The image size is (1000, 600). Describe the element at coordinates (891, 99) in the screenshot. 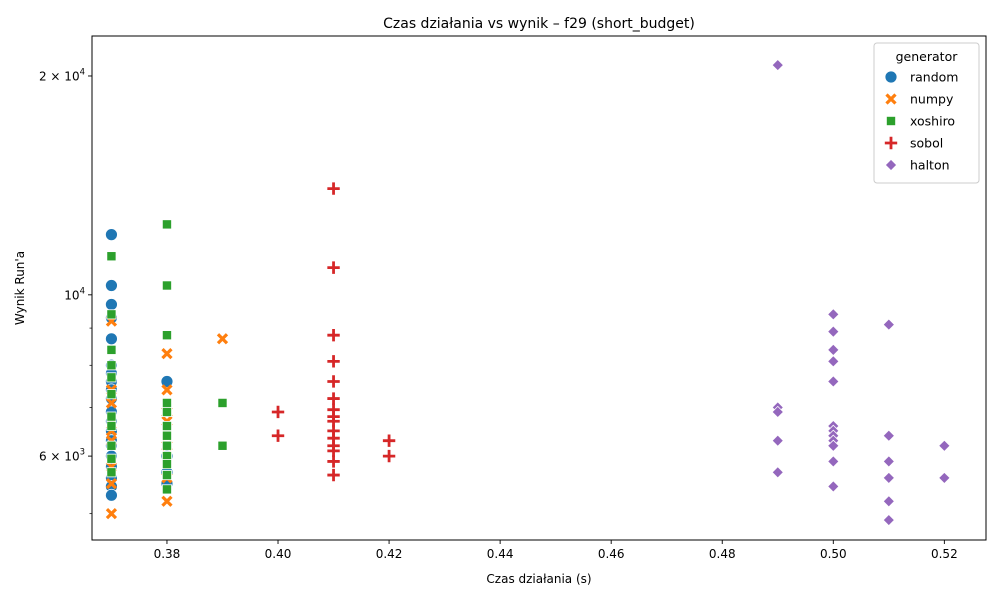

I see `legend-marker-numpy` at that location.